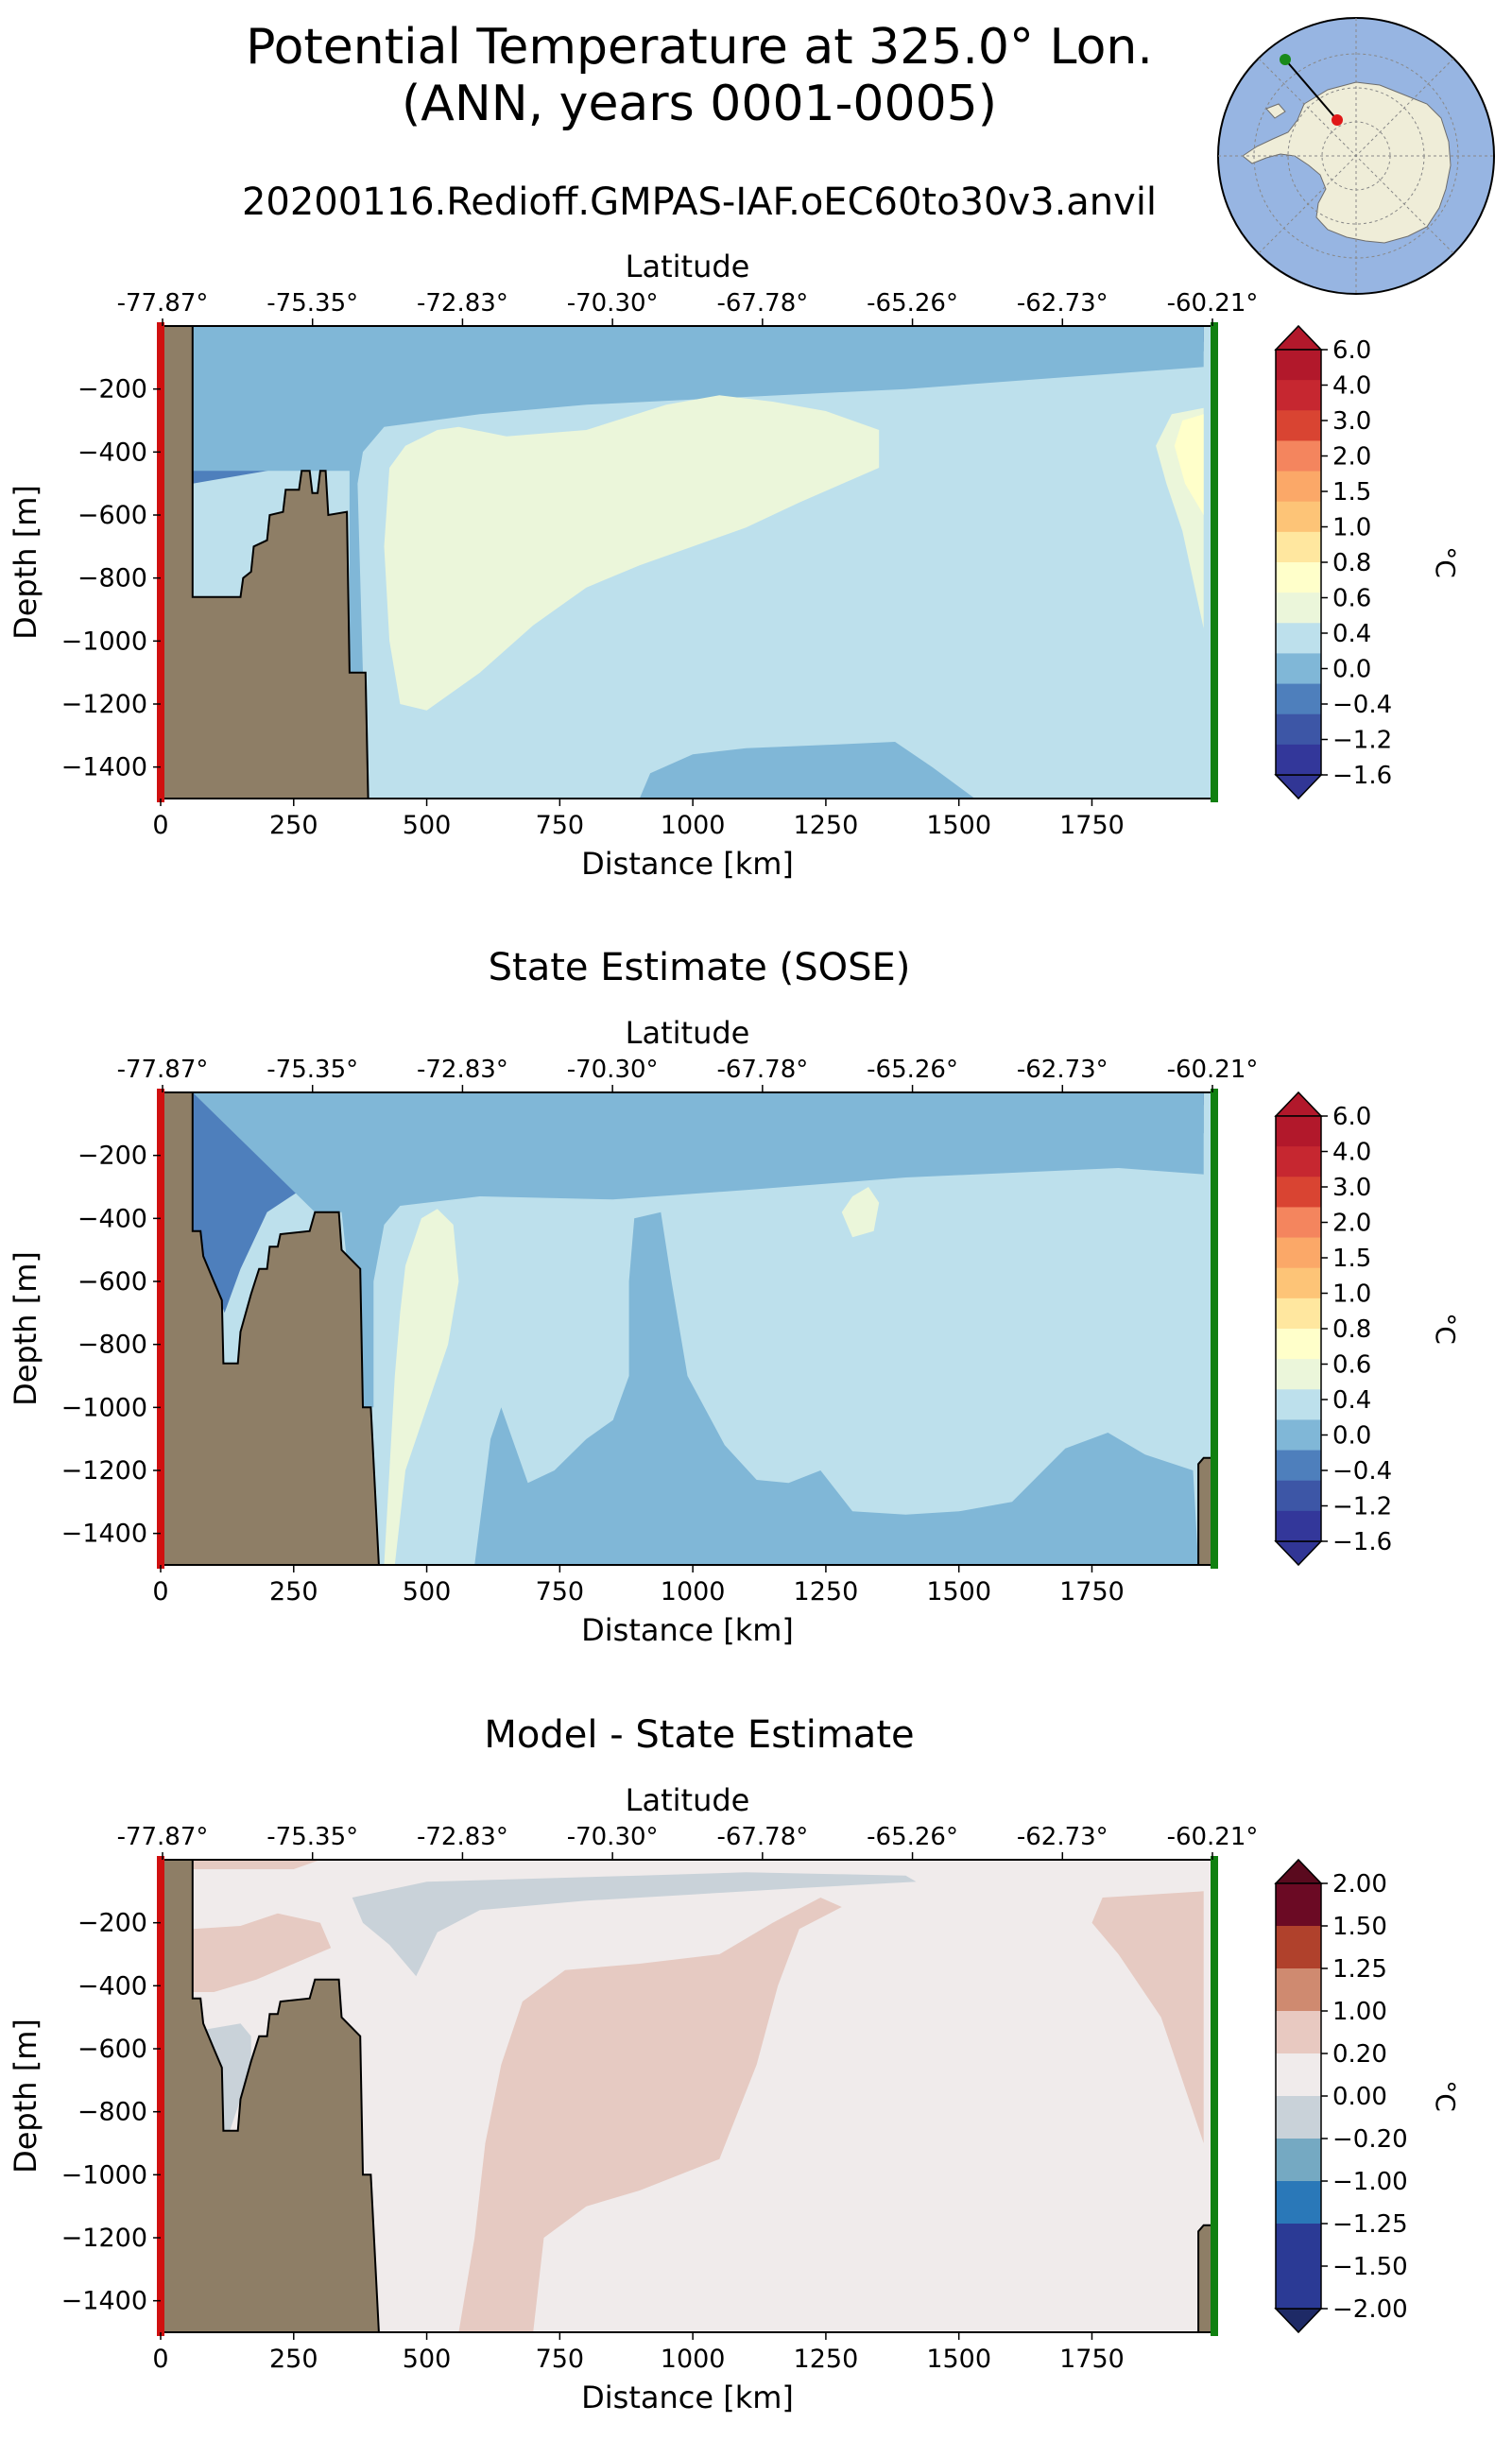 Image resolution: width=1512 pixels, height=2457 pixels. Describe the element at coordinates (1062, 303) in the screenshot. I see `lat-tick-label: -62.73°` at that location.